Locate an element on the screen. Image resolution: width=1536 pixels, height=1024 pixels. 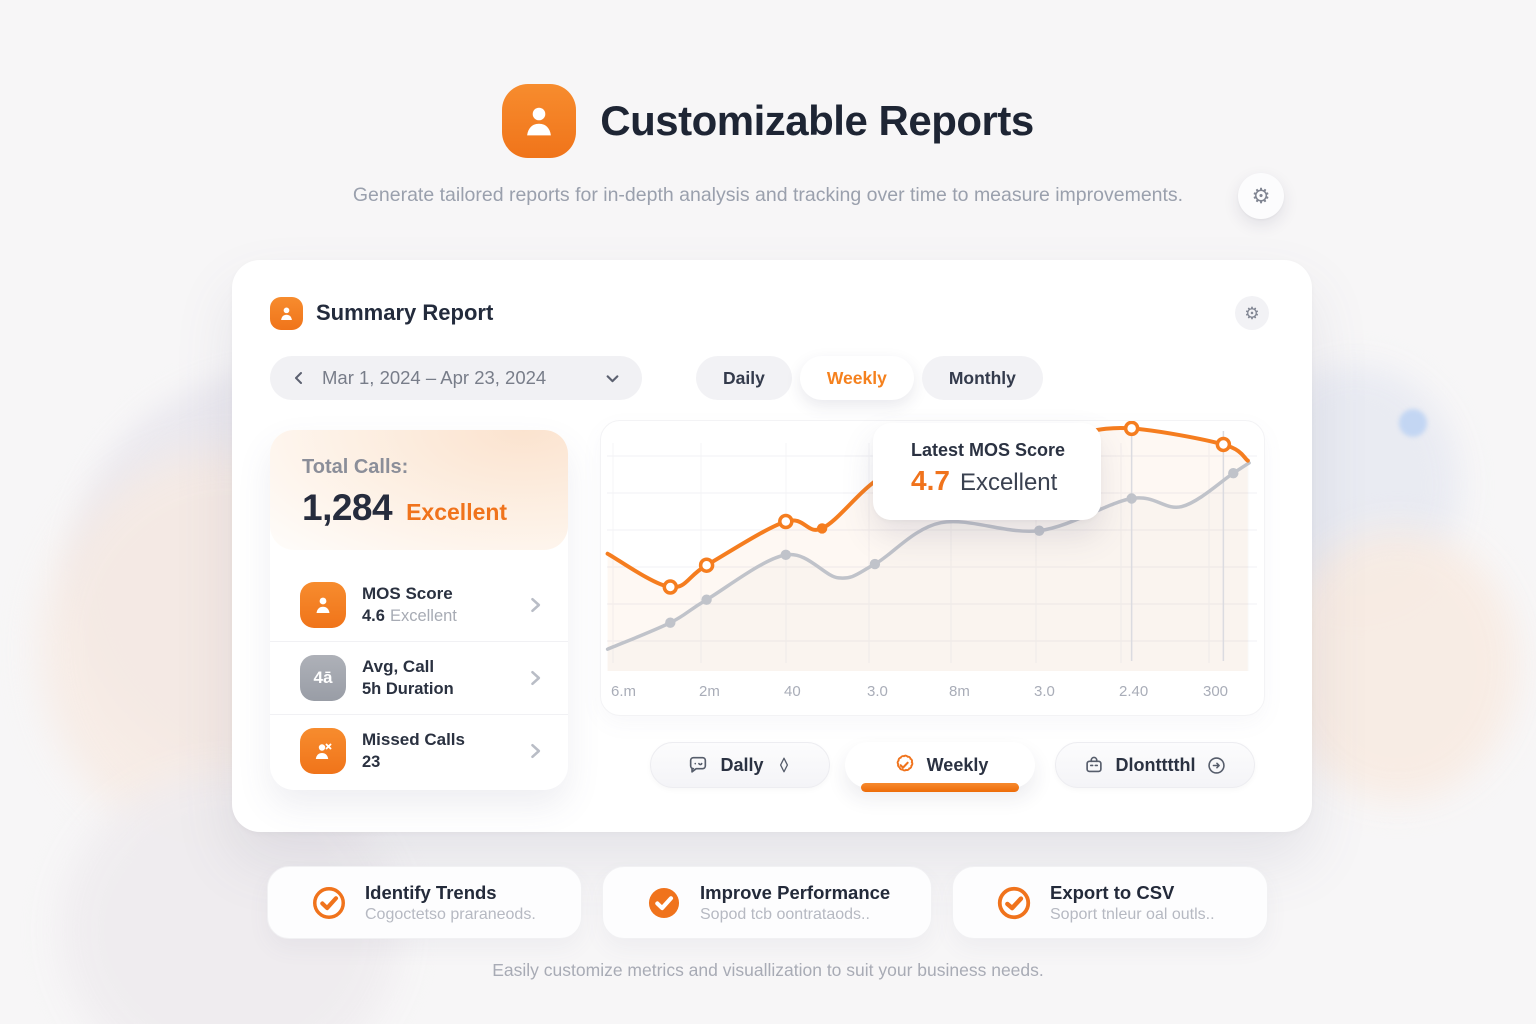
view-button-weekly: Weekly is located at coordinates (940, 767).